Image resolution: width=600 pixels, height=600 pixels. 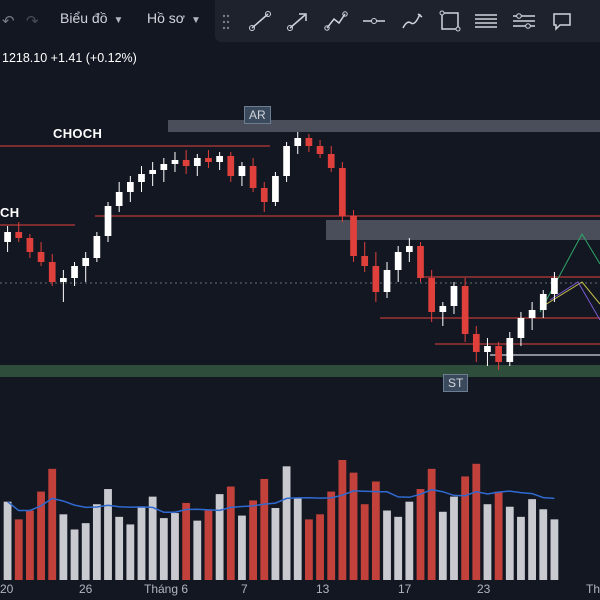 What do you see at coordinates (84, 18) in the screenshot?
I see `chart-menu-label: Biểu đồ` at bounding box center [84, 18].